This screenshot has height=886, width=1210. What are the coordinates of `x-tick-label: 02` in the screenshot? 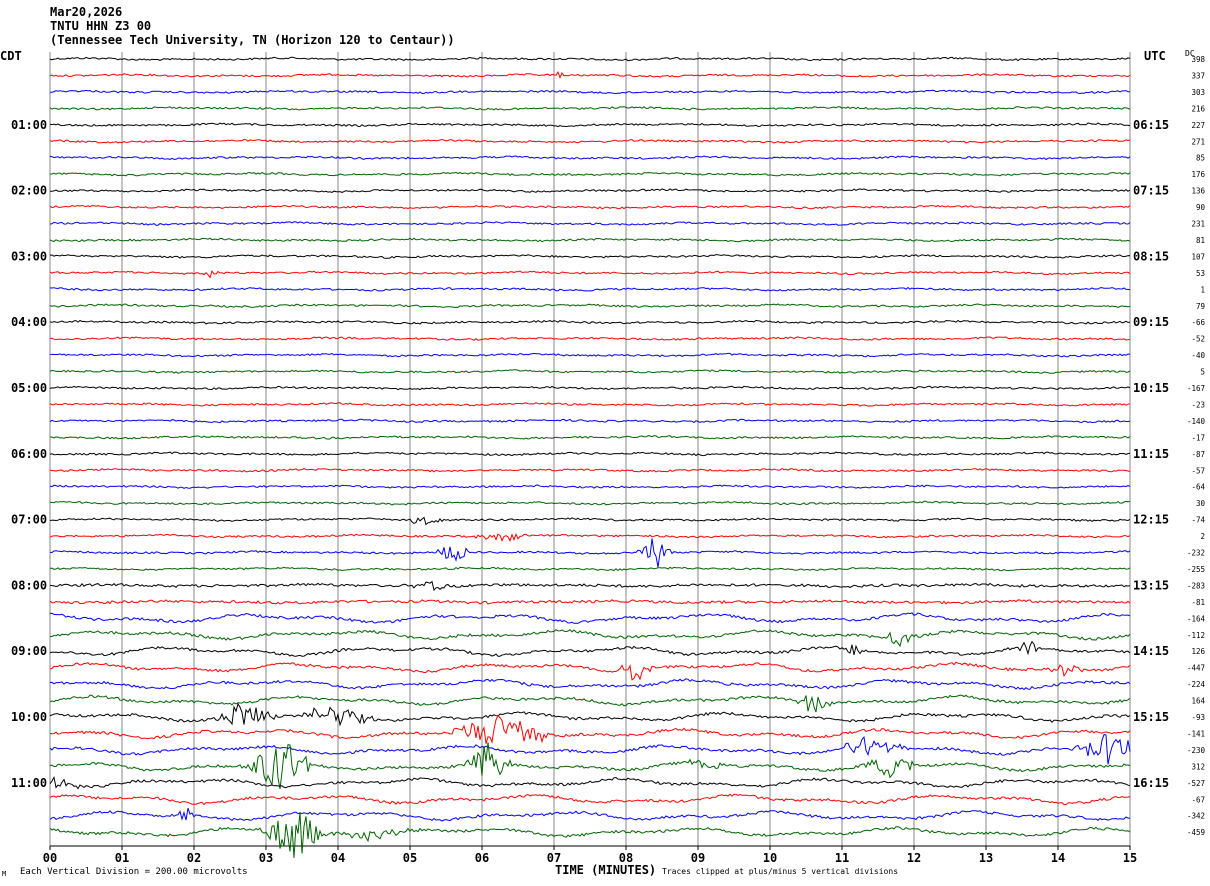 It's located at (194, 858).